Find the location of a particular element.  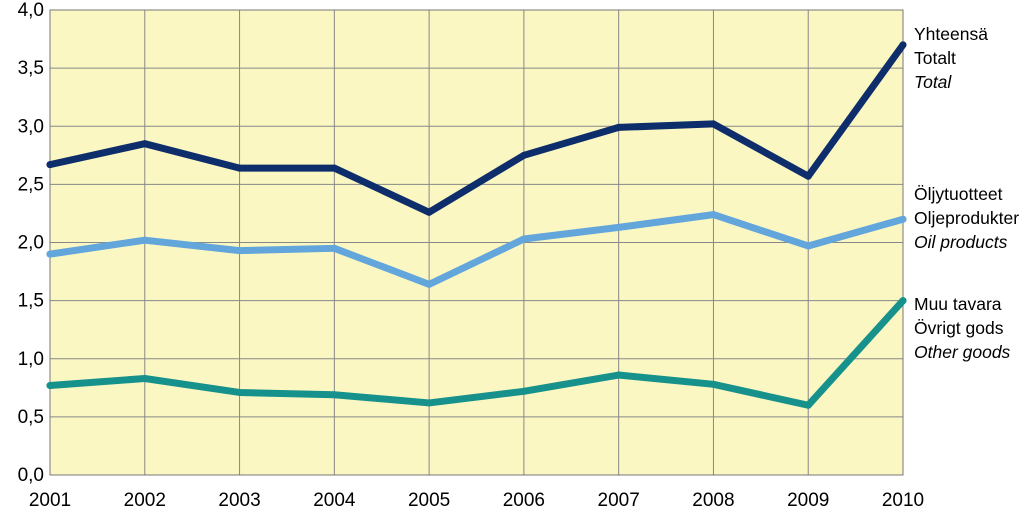

x-tick-label: 2008 is located at coordinates (713, 500).